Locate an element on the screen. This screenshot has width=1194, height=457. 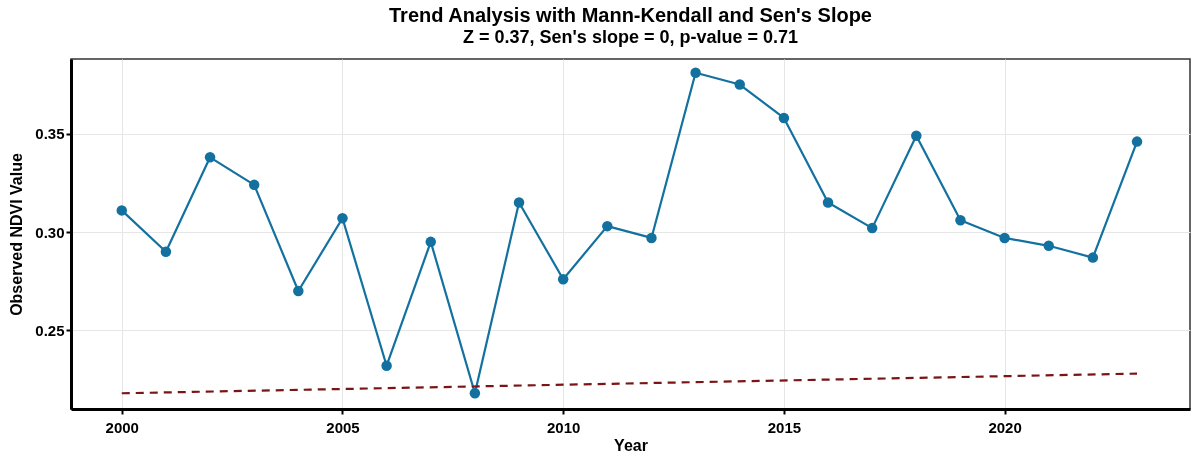
y-tick-label: 0.25 is located at coordinates (50, 330).